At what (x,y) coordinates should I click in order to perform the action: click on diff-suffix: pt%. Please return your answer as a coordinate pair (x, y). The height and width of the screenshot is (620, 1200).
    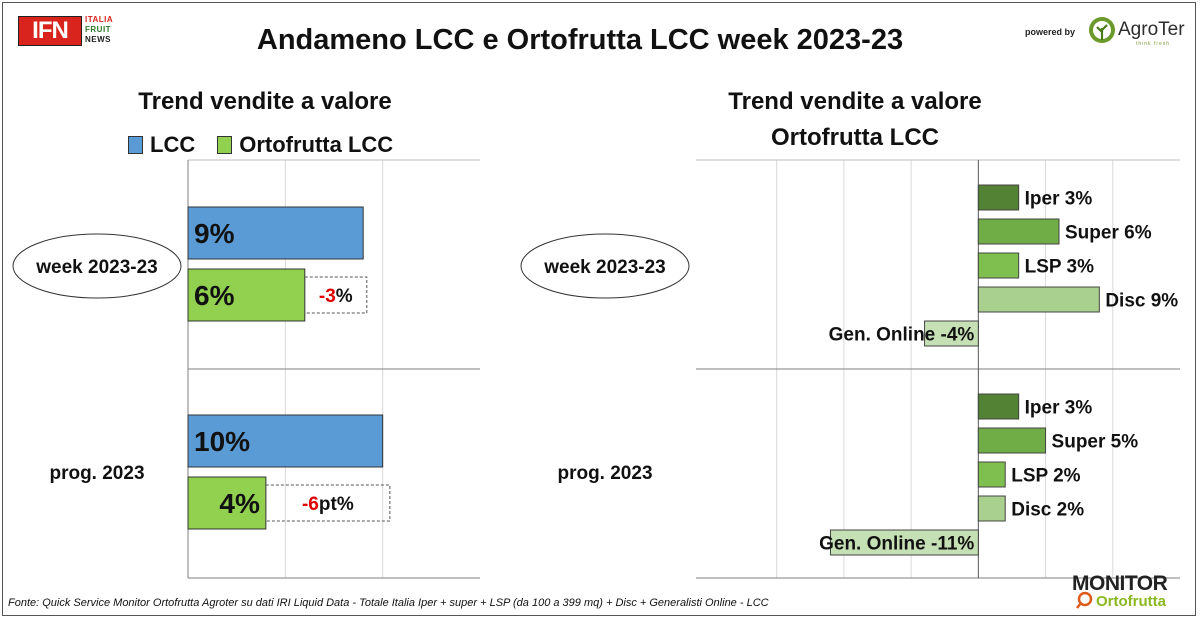
    Looking at the image, I should click on (336, 504).